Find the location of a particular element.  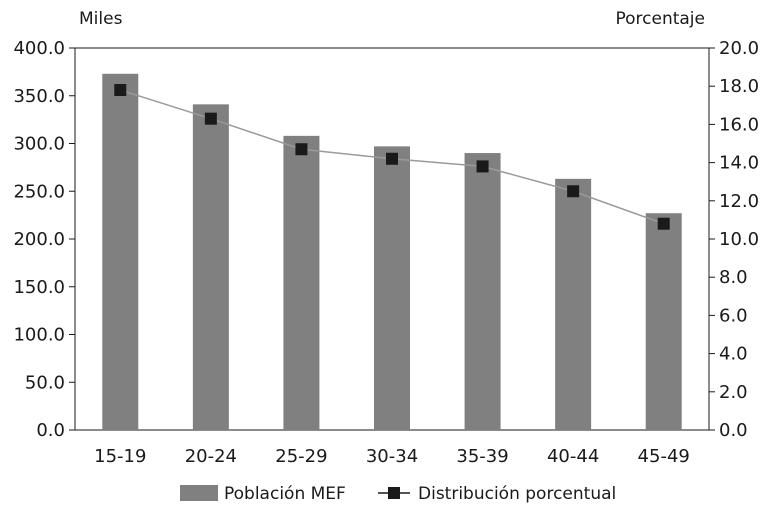

legend: Población MEF Distribución porcentual is located at coordinates (398, 494).